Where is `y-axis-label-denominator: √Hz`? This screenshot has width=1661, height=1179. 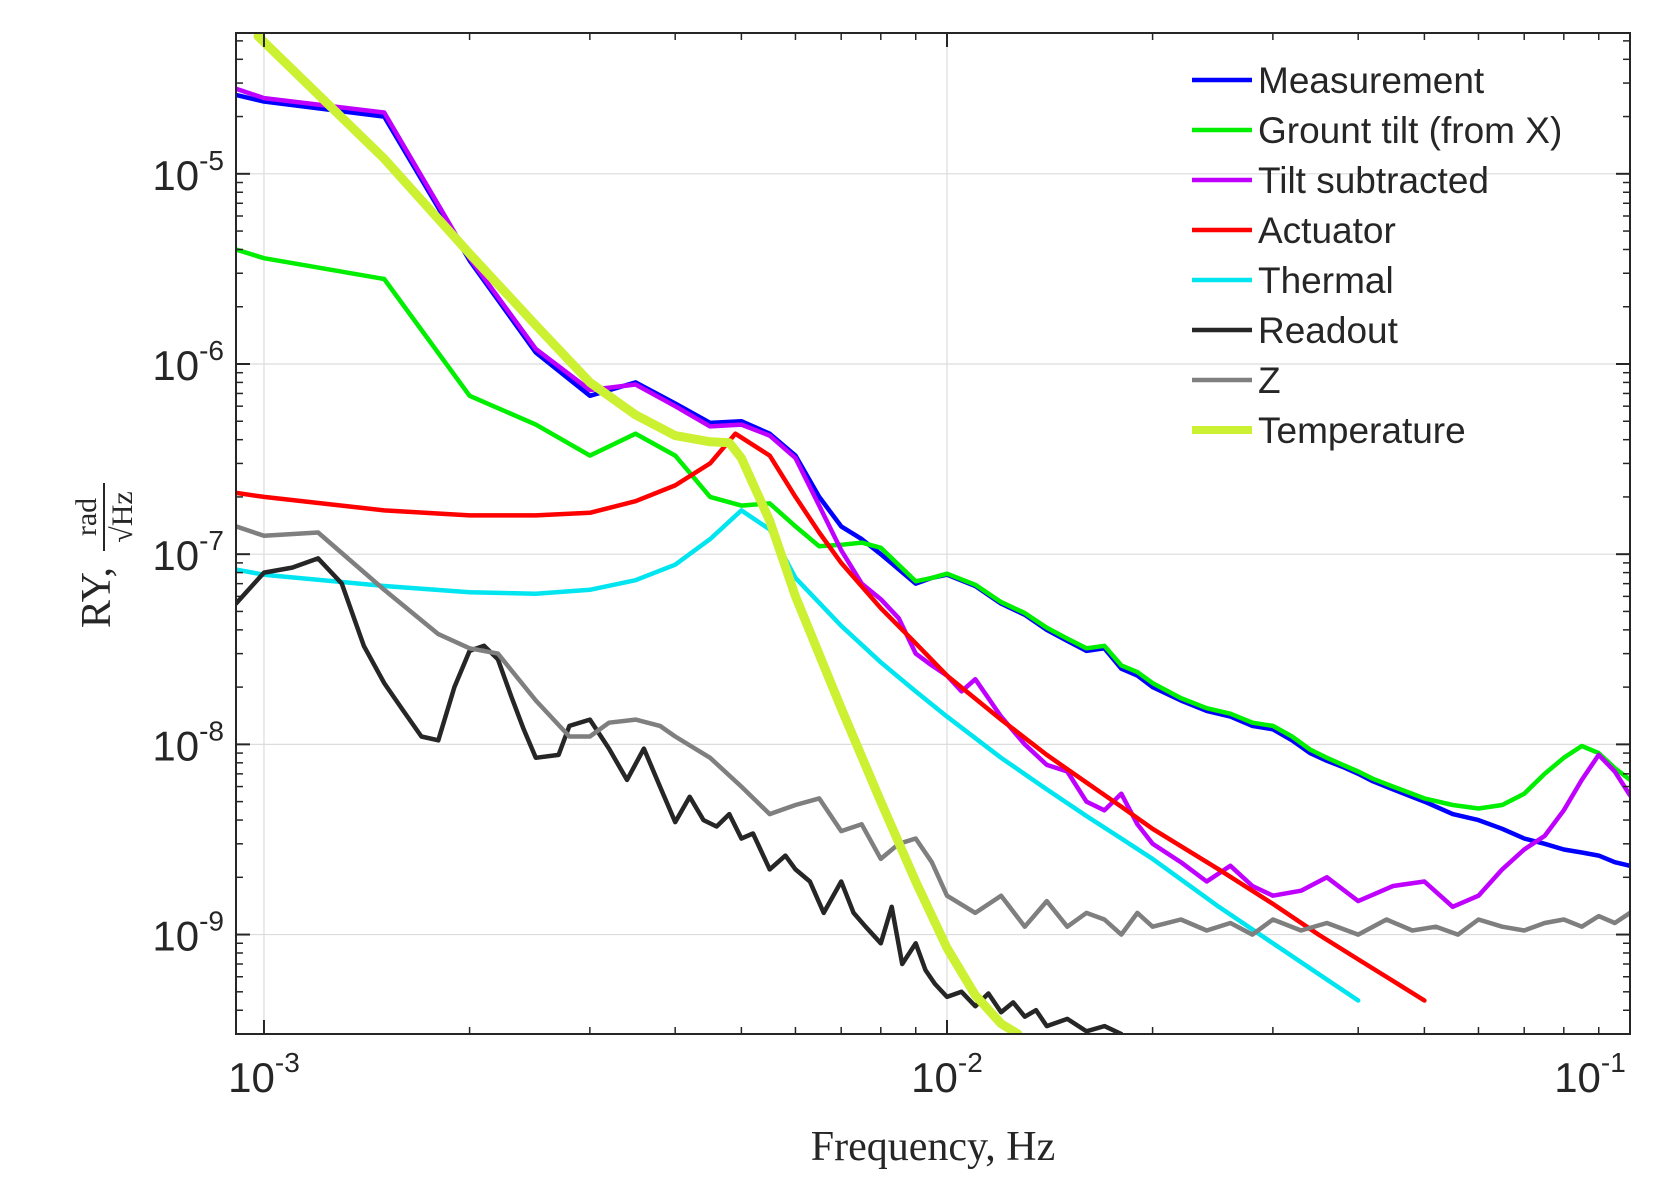 y-axis-label-denominator: √Hz is located at coordinates (122, 516).